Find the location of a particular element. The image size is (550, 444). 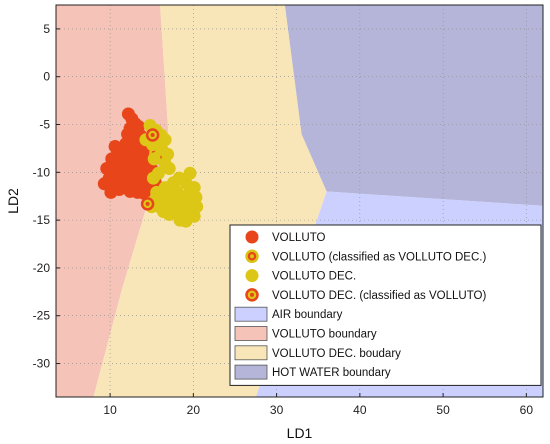

legend-item-volluto: VOLLUTO is located at coordinates (285, 237).